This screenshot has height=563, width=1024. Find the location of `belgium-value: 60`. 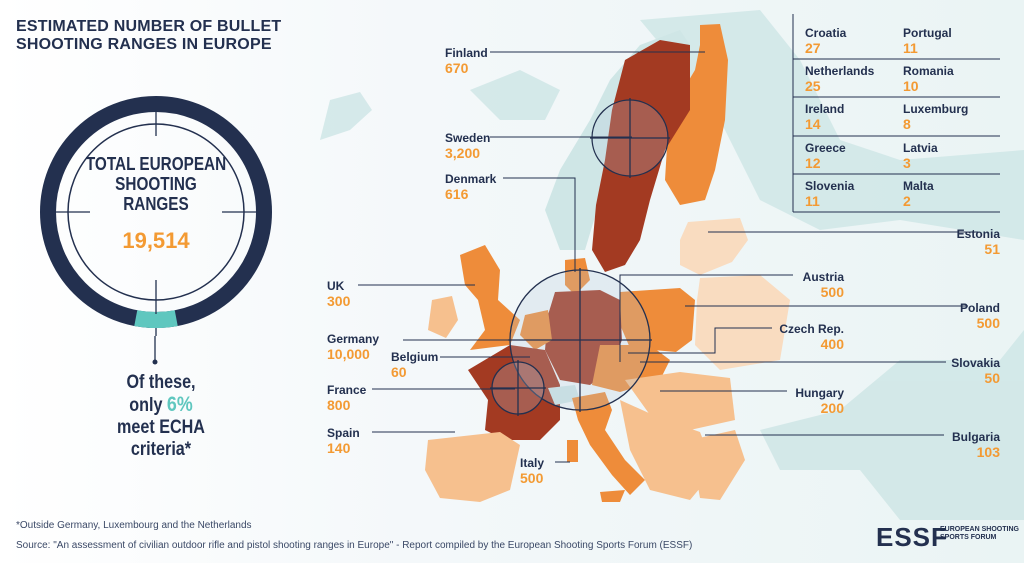

belgium-value: 60 is located at coordinates (399, 372).